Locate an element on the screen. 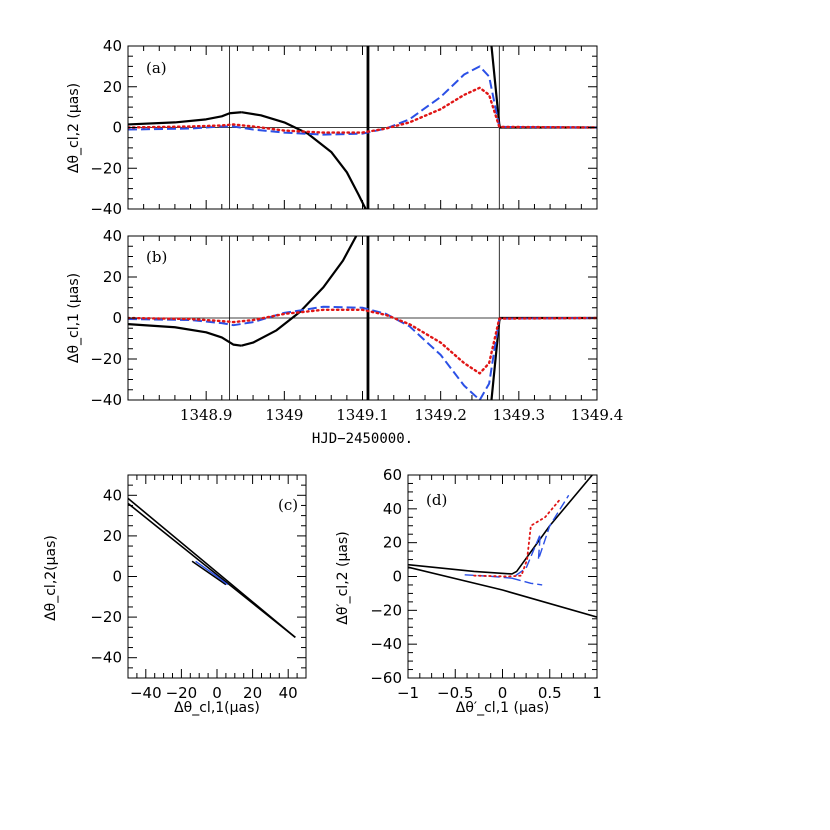 This screenshot has width=830, height=830. series-solid-short is located at coordinates (209, 573).